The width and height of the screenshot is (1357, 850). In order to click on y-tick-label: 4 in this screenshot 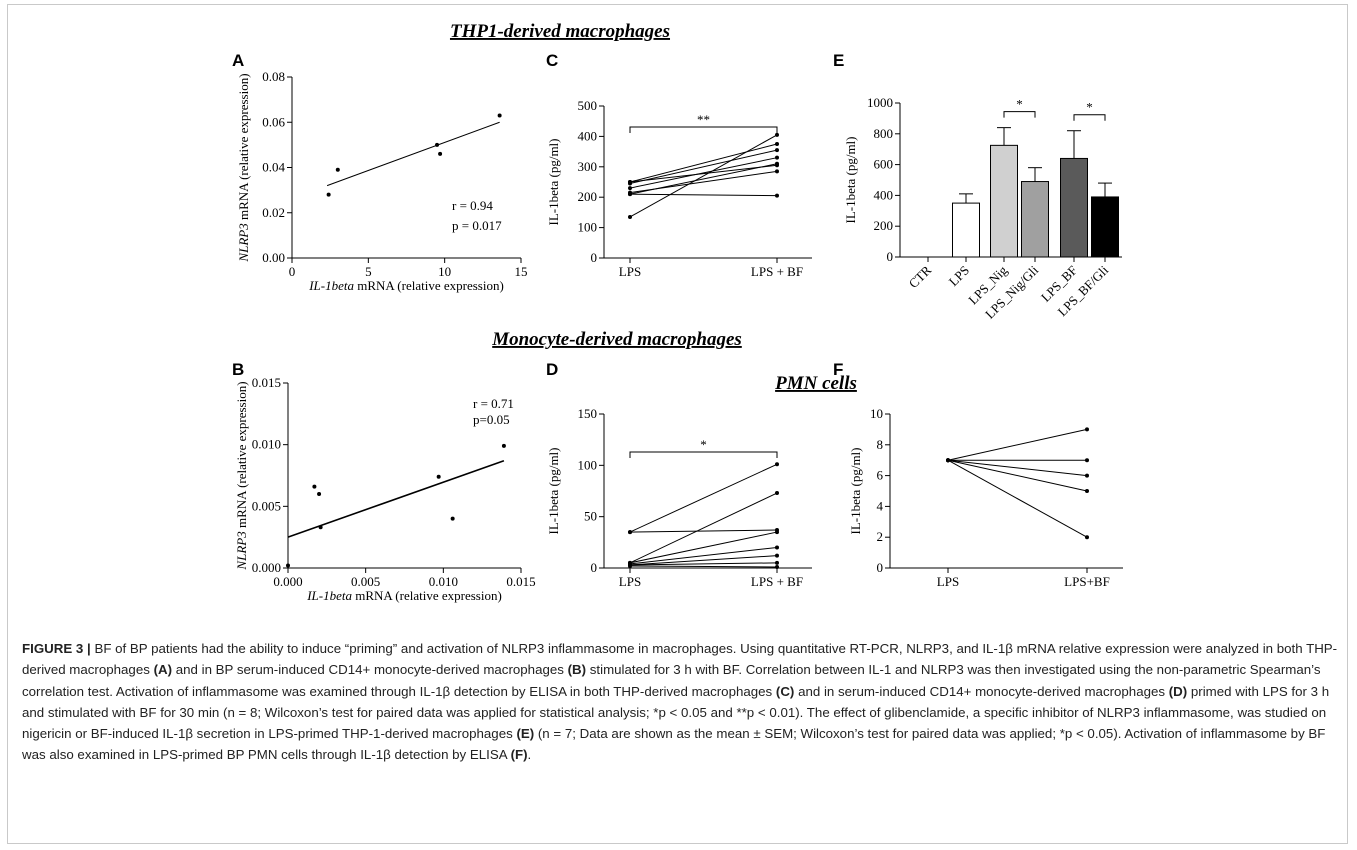, I will do `click(880, 505)`.